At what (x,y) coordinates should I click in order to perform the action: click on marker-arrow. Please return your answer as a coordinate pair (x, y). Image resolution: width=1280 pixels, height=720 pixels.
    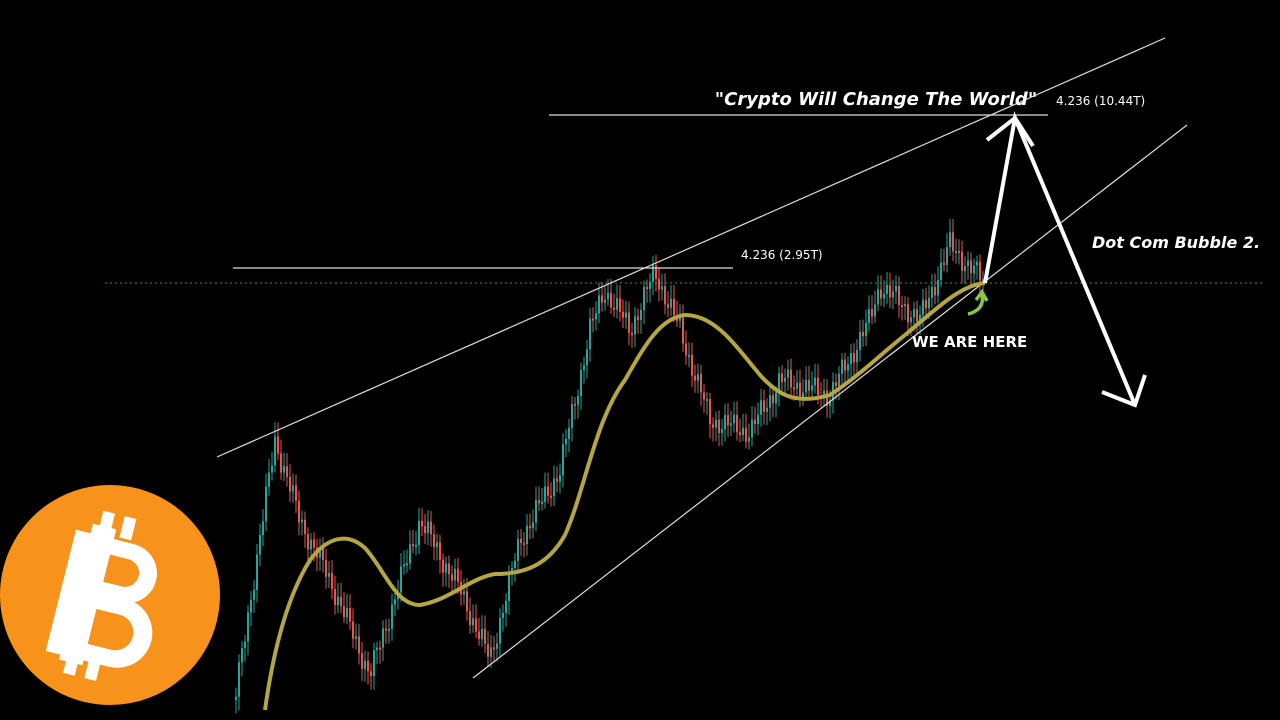
    Looking at the image, I should click on (978, 302).